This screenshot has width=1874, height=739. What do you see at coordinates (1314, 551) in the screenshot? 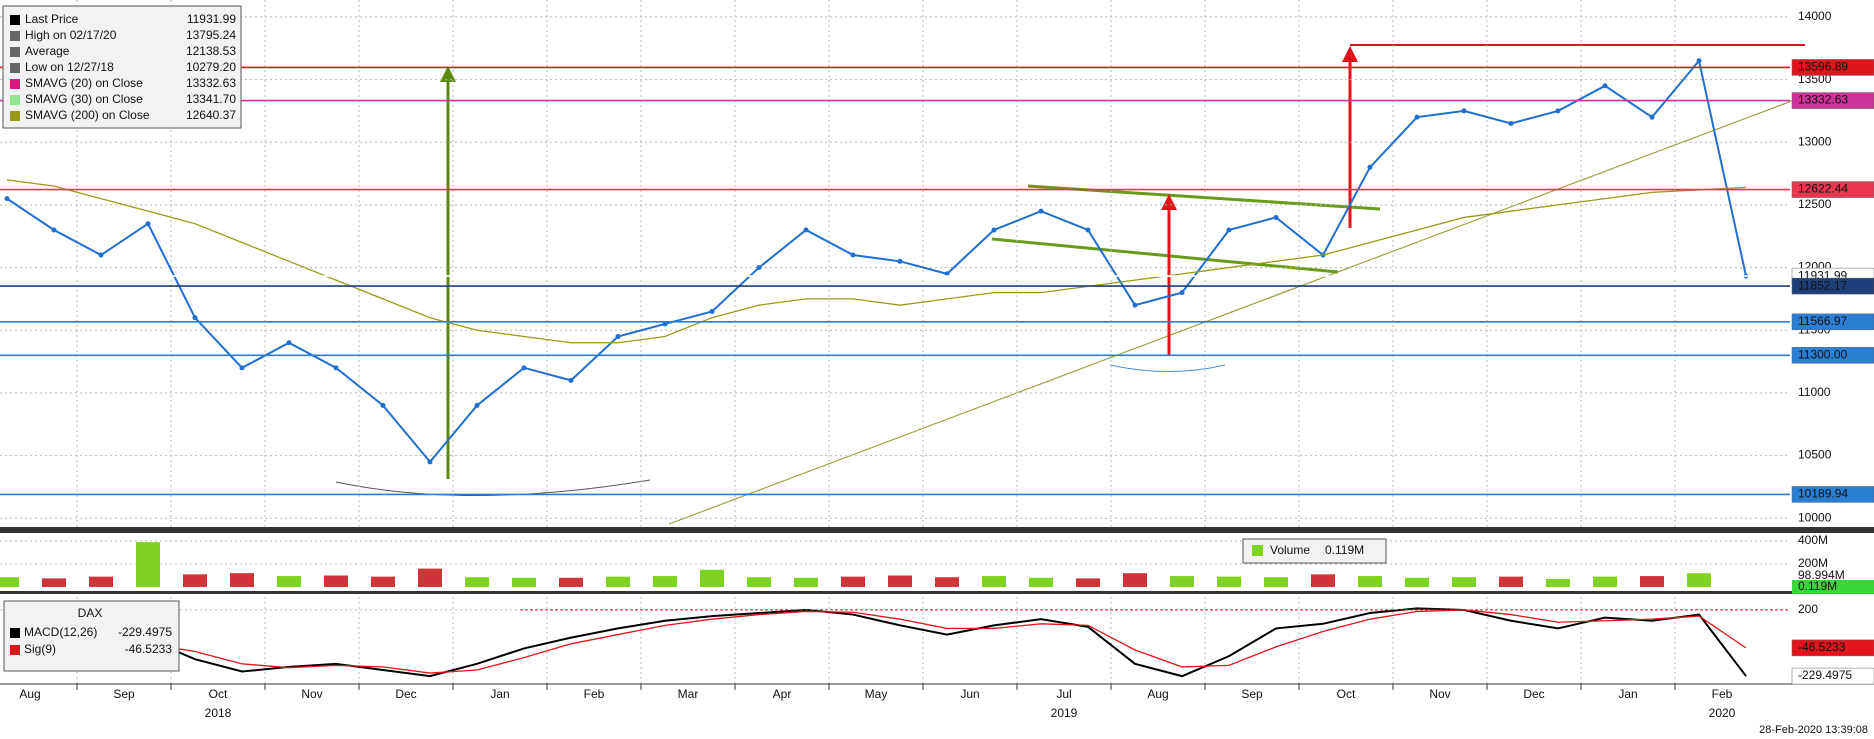
I see `legend-box` at bounding box center [1314, 551].